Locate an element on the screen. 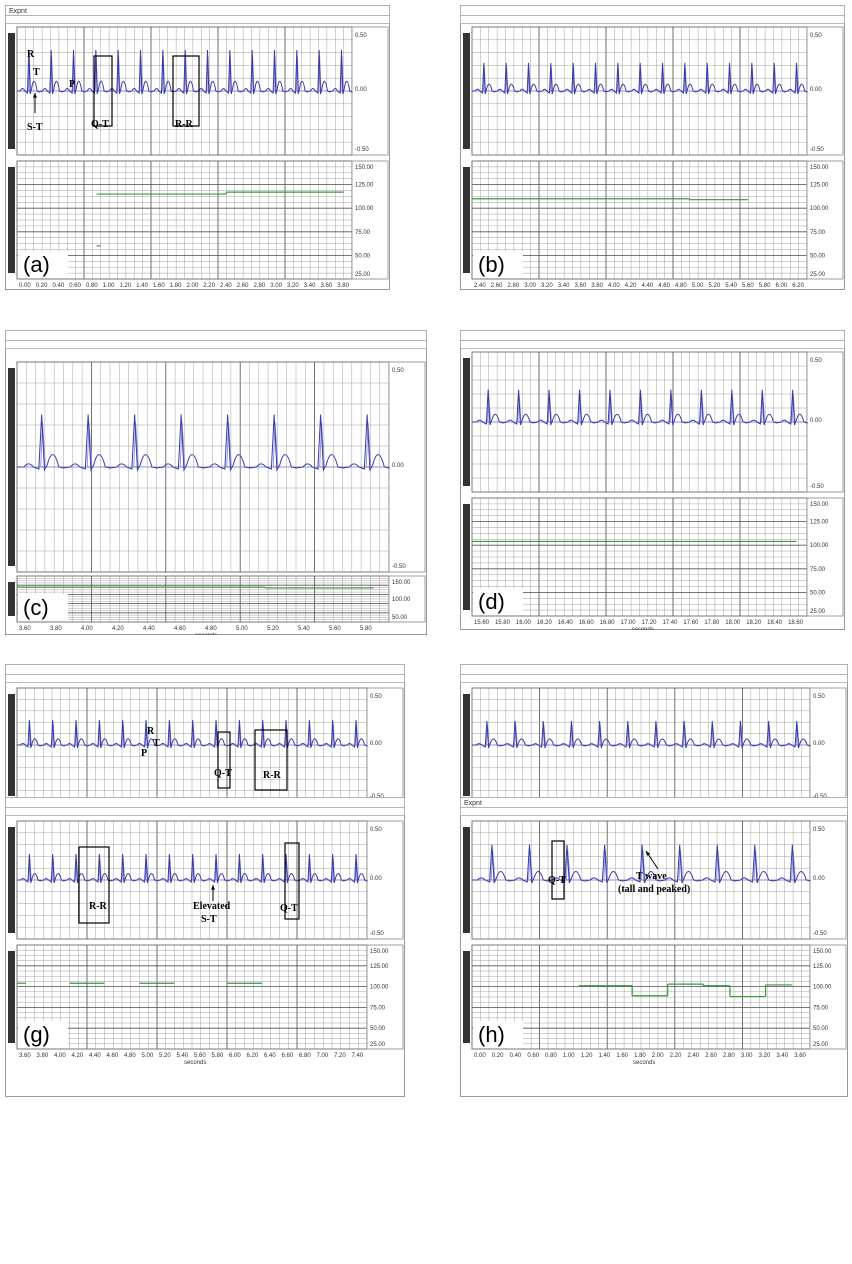 This screenshot has height=1264, width=852. ecg-trace-overlay is located at coordinates (203, 445).